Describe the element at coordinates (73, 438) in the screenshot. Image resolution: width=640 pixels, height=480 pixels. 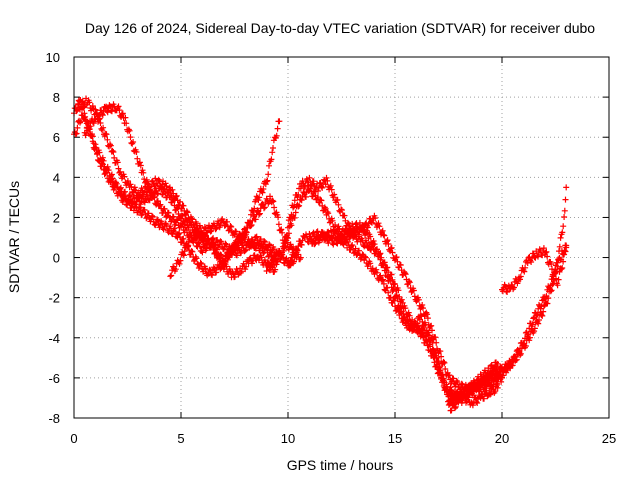
I see `x-tick-label: 0` at that location.